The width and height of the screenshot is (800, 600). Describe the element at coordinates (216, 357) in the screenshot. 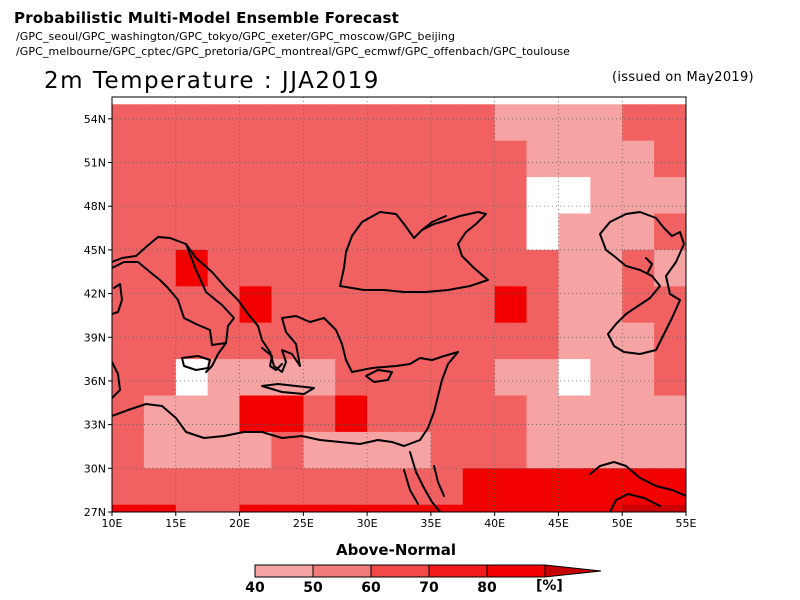

I see `italy-heel` at that location.